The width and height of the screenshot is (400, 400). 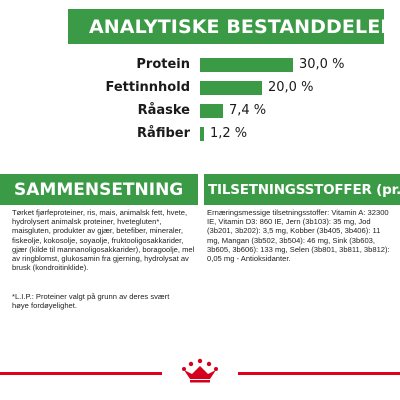 What do you see at coordinates (226, 26) in the screenshot?
I see `analytical-constituents-title: ANALYTISKE BESTANDDELER` at bounding box center [226, 26].